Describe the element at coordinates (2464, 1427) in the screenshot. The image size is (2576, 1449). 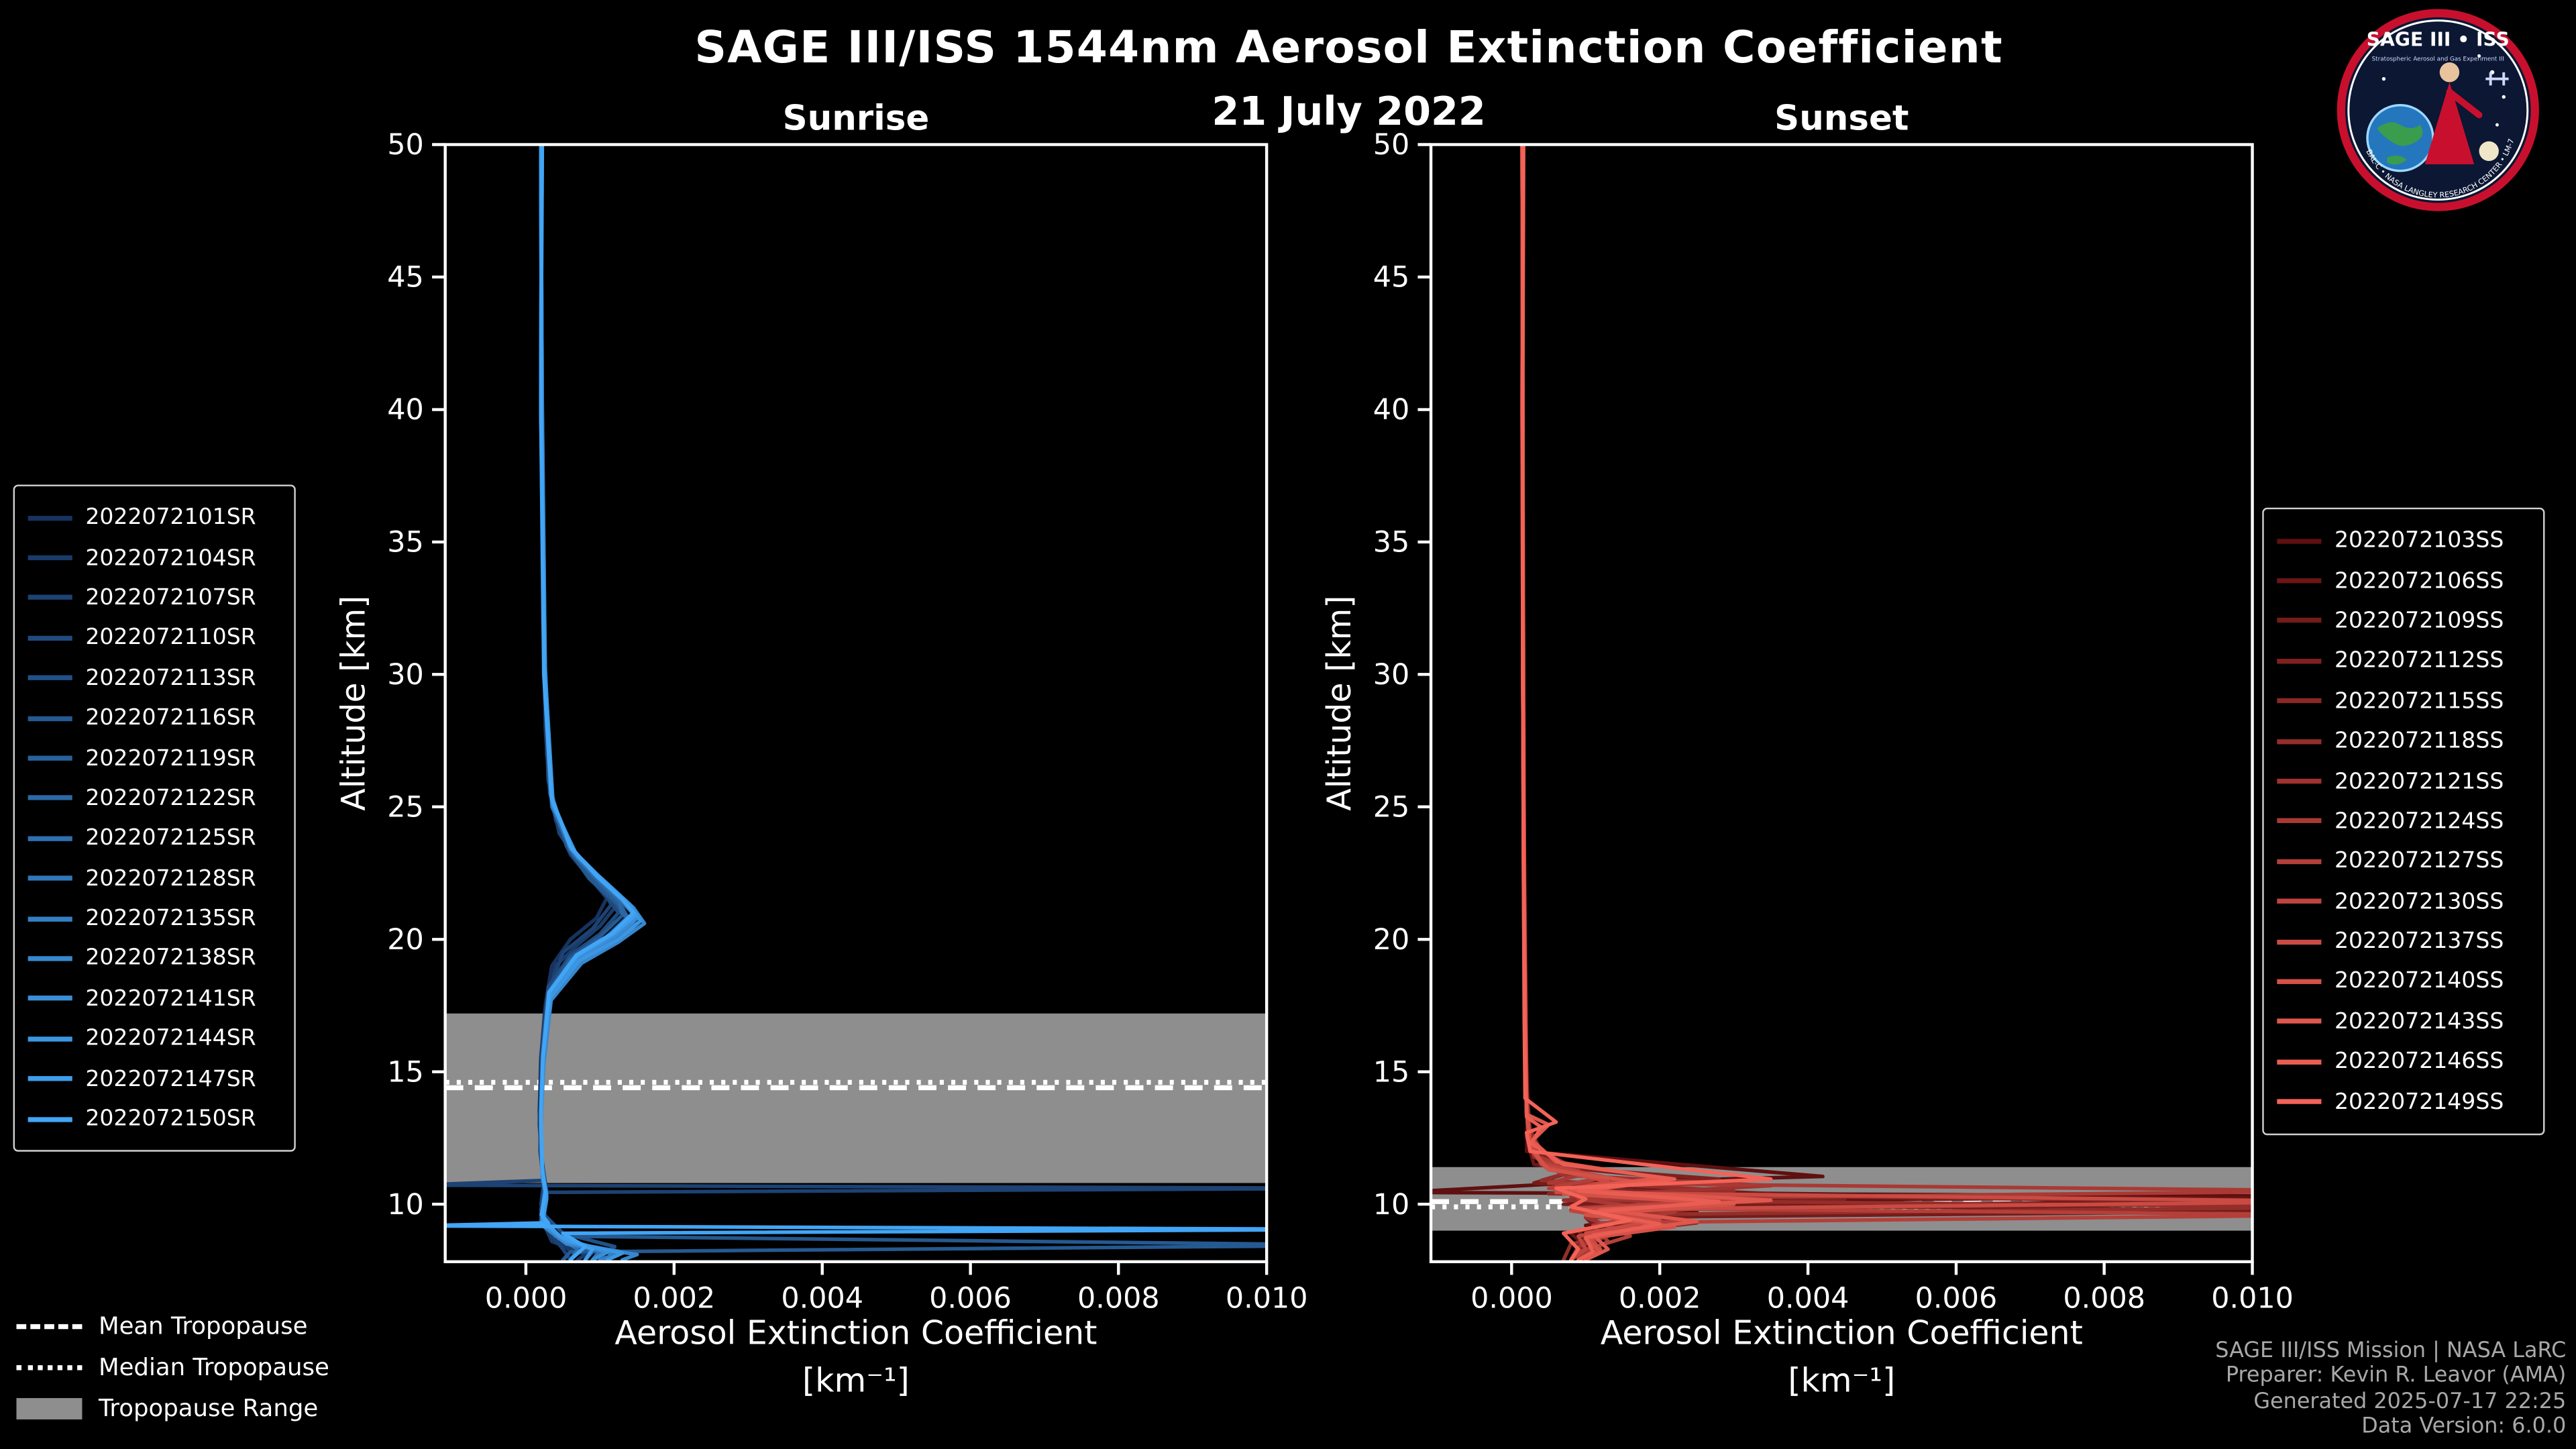
I see `credit-data-version: Data Version: 6.0.0` at that location.